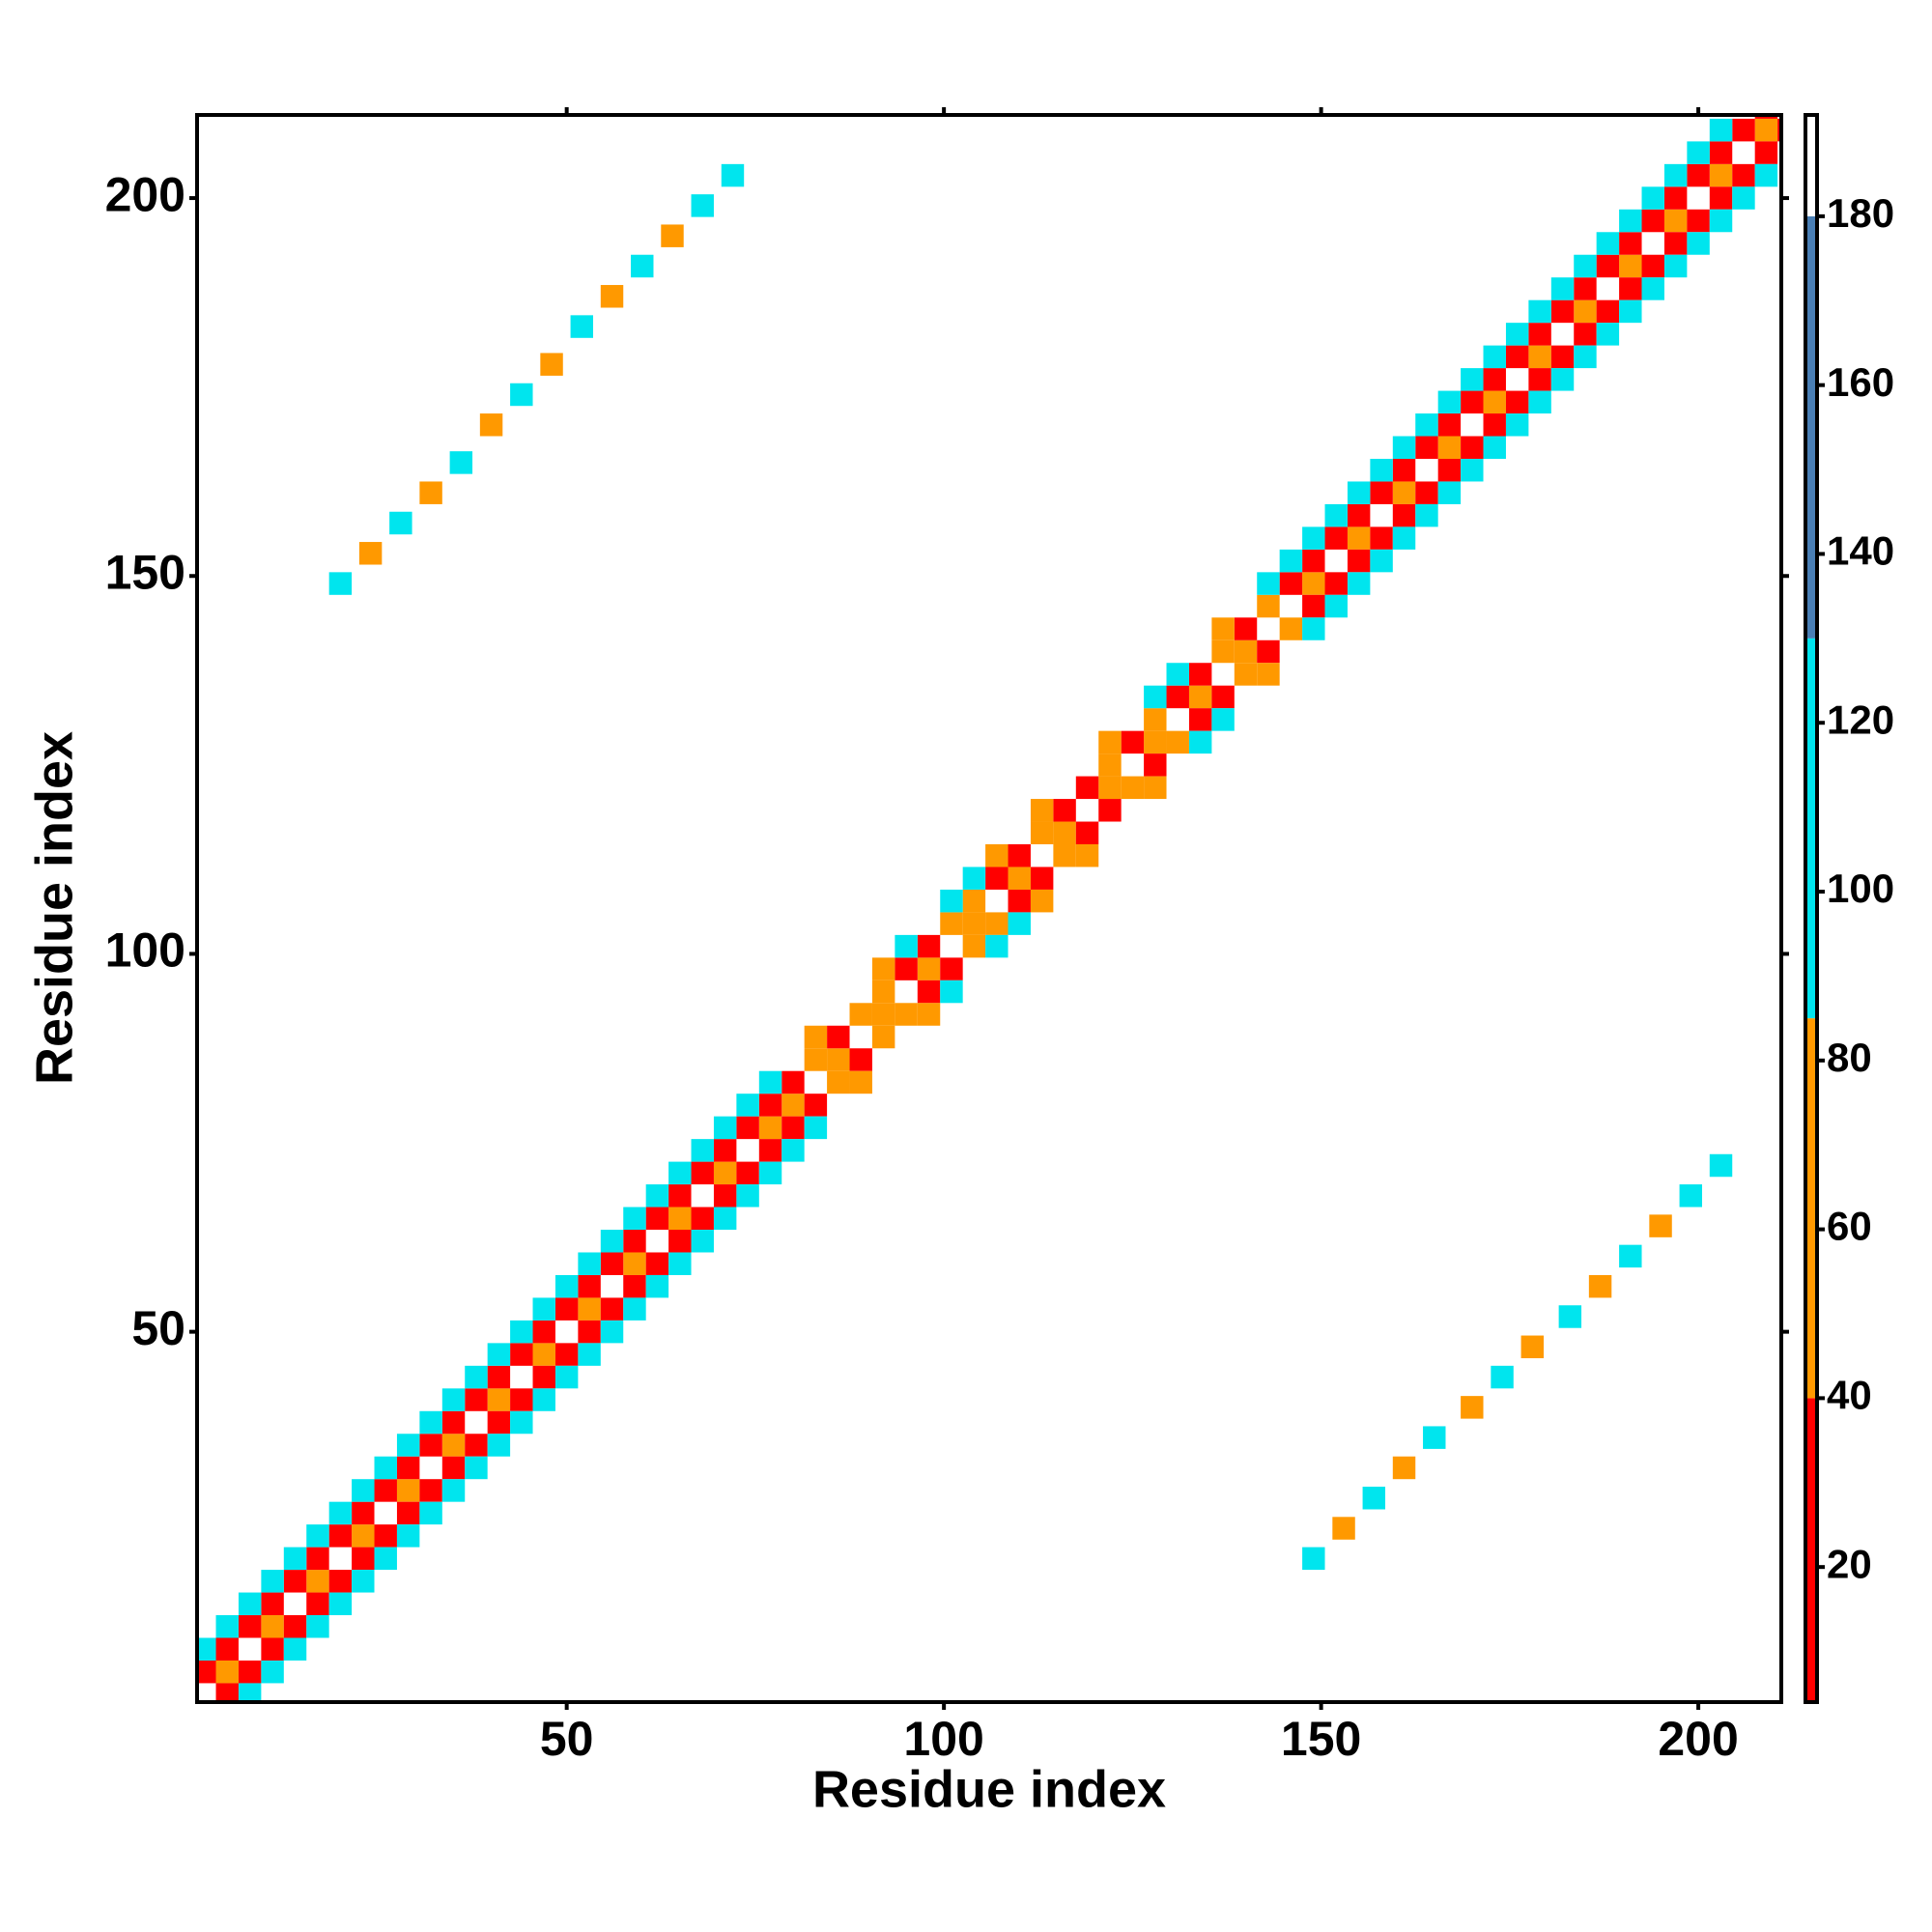 The height and width of the screenshot is (1932, 1932). I want to click on colorbar-tick-label: 20, so click(1849, 1563).